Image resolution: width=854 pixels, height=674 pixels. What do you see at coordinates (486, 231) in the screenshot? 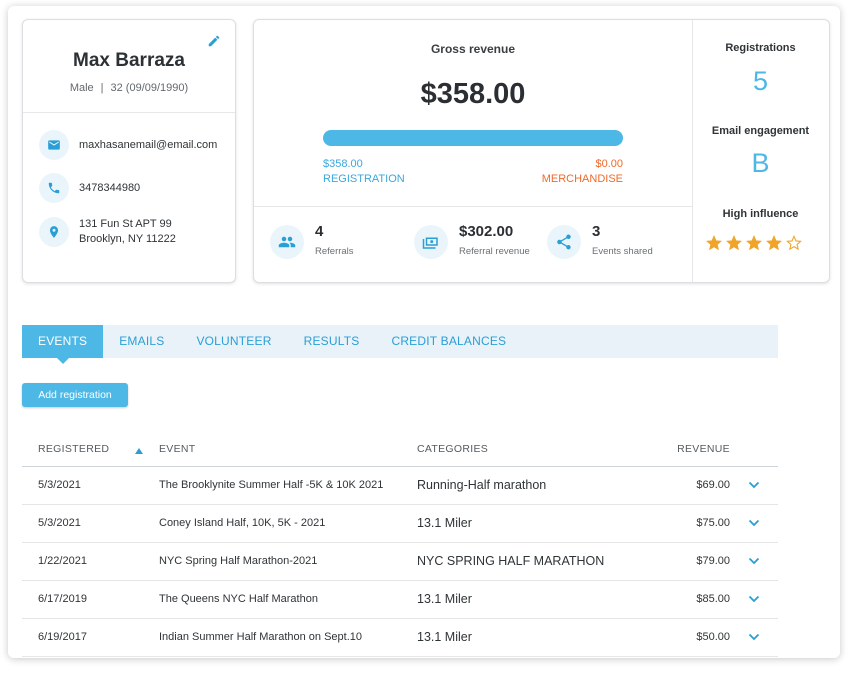
I see `referral-revenue-value: $302.00` at bounding box center [486, 231].